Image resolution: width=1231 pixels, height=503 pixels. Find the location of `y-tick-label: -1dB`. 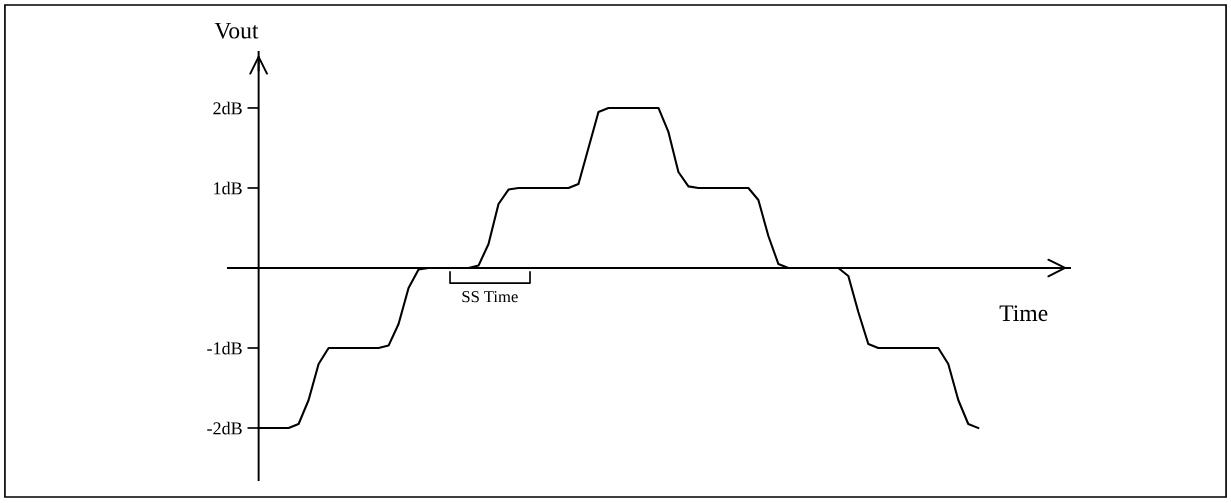

y-tick-label: -1dB is located at coordinates (224, 348).